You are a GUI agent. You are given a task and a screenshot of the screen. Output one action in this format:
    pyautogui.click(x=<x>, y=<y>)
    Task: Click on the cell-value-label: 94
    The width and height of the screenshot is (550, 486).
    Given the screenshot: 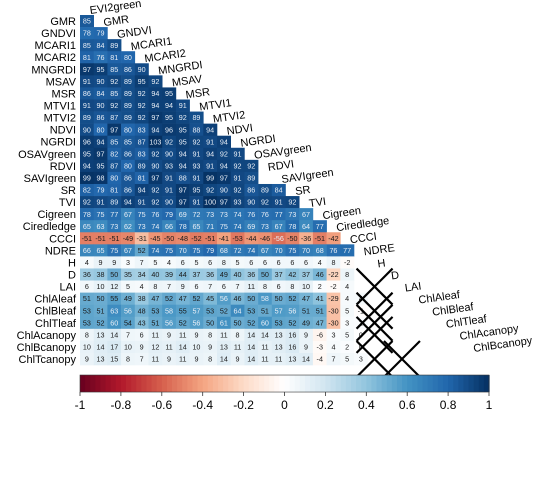 What is the action you would take?
    pyautogui.click(x=183, y=153)
    